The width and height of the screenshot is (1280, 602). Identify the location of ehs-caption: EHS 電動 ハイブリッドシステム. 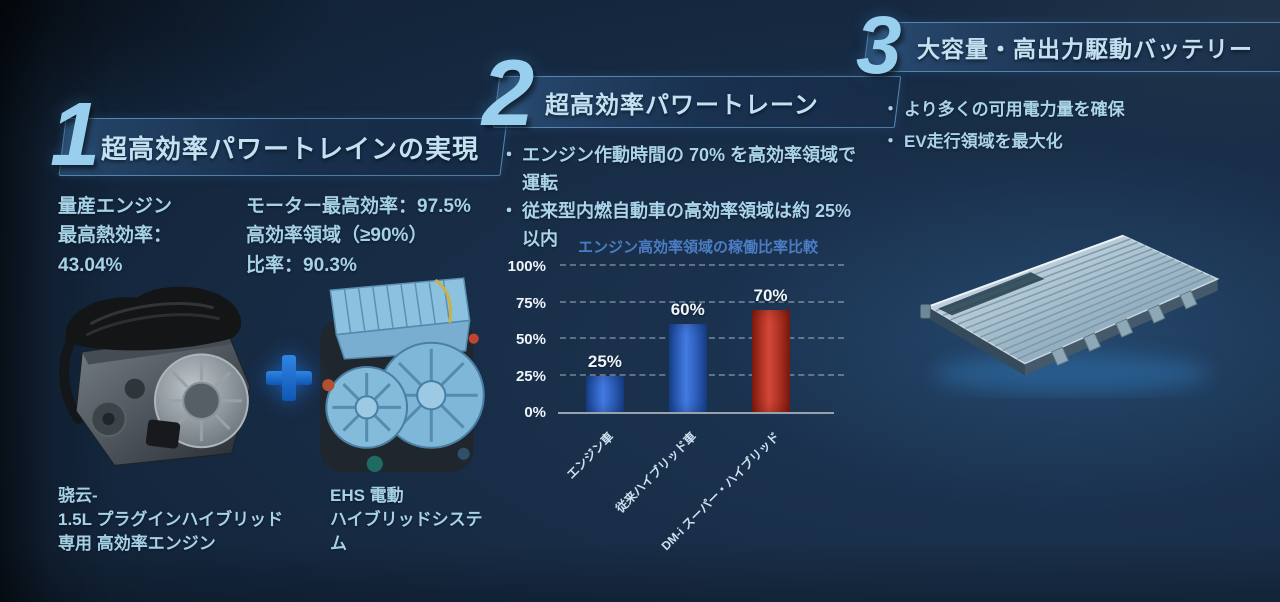
(410, 519).